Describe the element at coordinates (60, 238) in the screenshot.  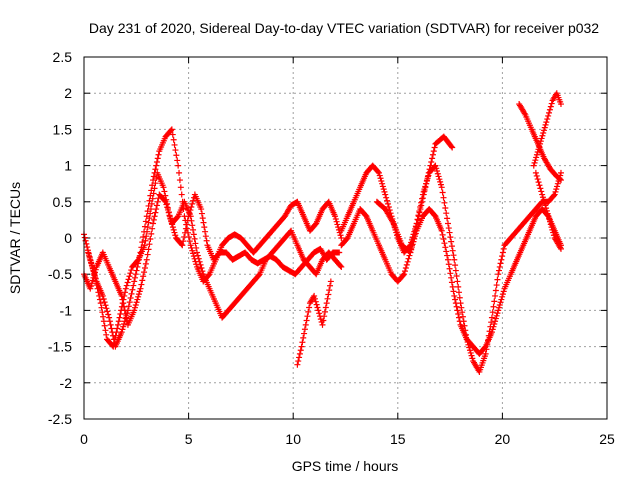
I see `y-tick-labels: -2.5 -2 -1.5 -1 -0.5 0 0.5 1 1.5 2 2.5` at that location.